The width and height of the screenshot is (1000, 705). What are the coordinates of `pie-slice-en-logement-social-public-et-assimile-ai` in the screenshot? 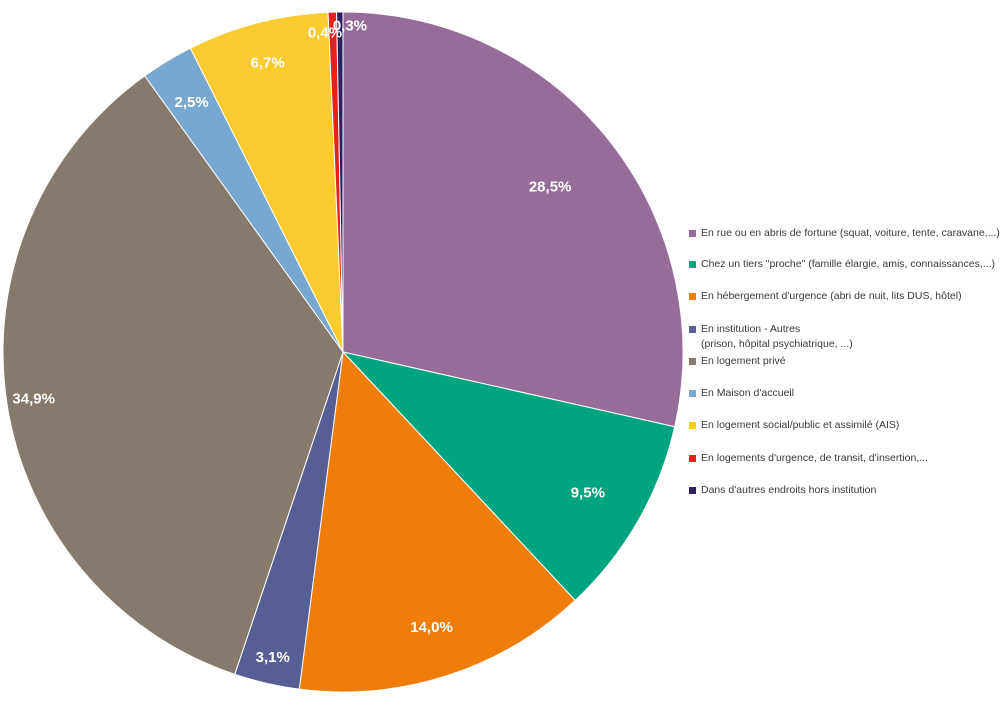 It's located at (266, 182).